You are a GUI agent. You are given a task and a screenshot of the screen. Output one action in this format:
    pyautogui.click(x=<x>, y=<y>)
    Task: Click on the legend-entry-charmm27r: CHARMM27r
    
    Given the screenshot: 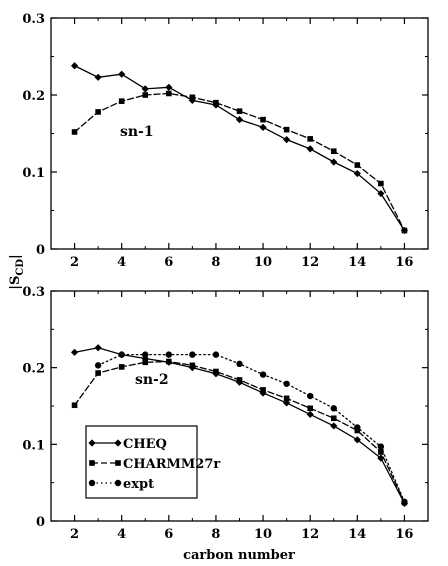 What is the action you would take?
    pyautogui.click(x=154, y=464)
    